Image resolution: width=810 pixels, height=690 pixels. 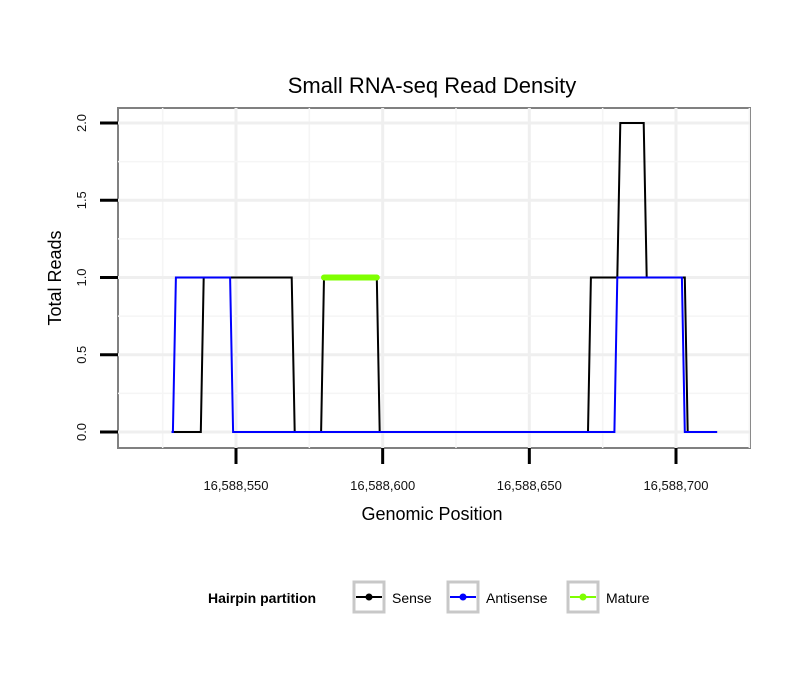 What do you see at coordinates (382, 485) in the screenshot?
I see `x-tick-label: 16,588,600` at bounding box center [382, 485].